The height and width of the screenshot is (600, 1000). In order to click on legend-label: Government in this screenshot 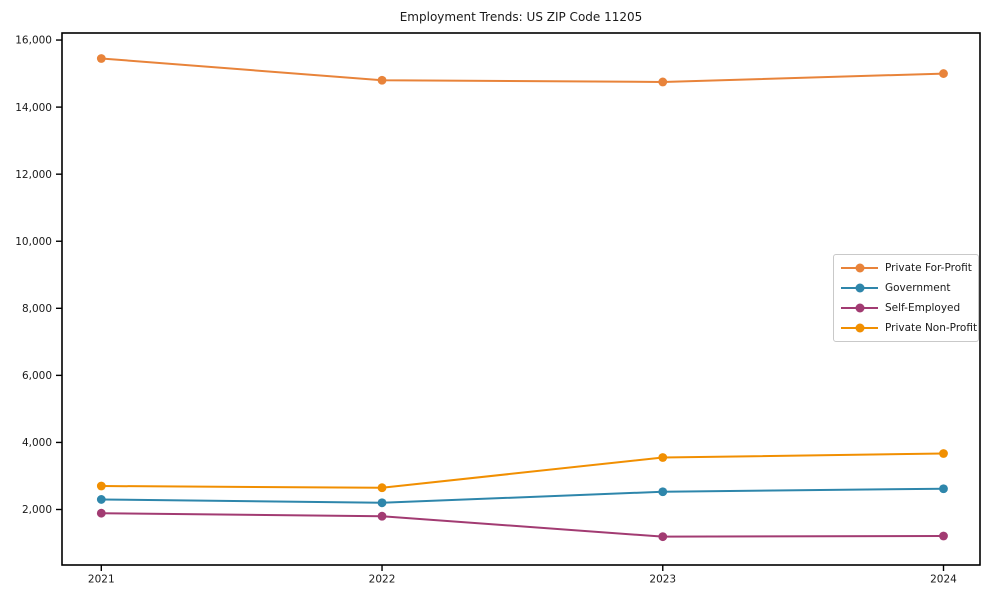, I will do `click(918, 288)`.